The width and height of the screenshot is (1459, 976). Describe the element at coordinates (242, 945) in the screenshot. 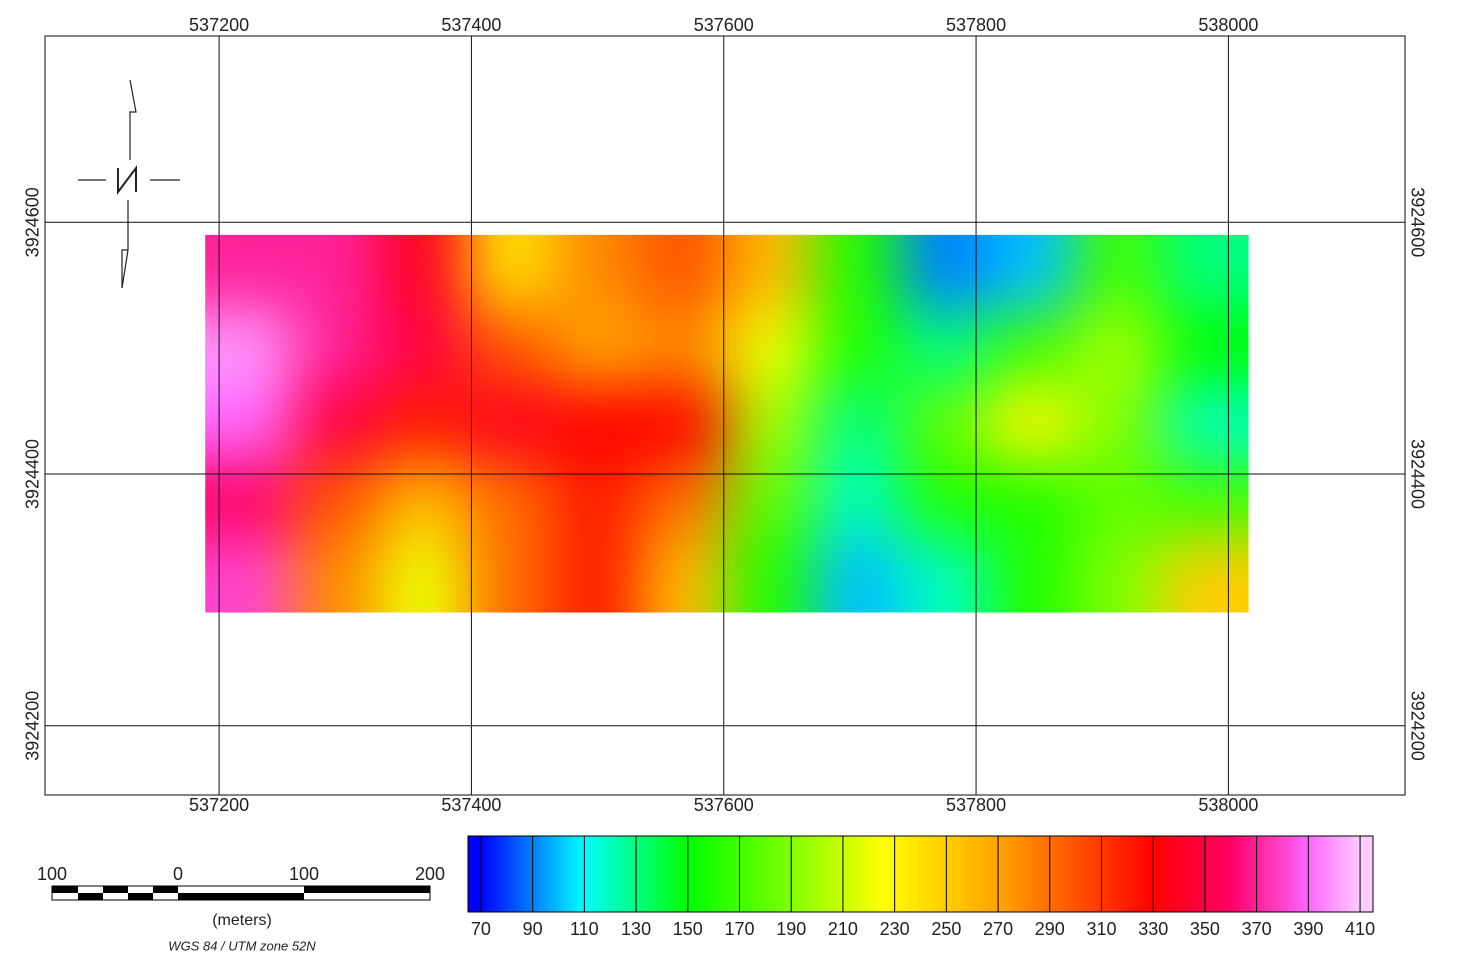

I see `projection: WGS 84 / UTM zone 52N` at that location.